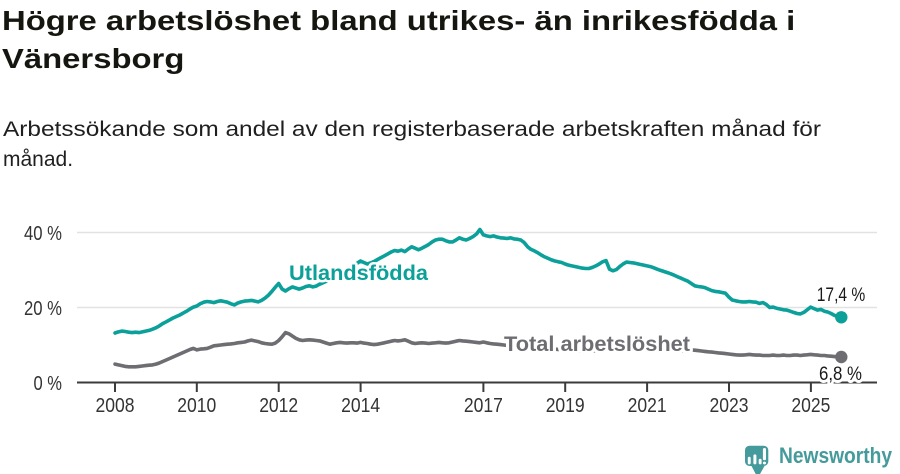 This screenshot has width=900, height=474. What do you see at coordinates (810, 406) in the screenshot?
I see `svg-text: 2025` at bounding box center [810, 406].